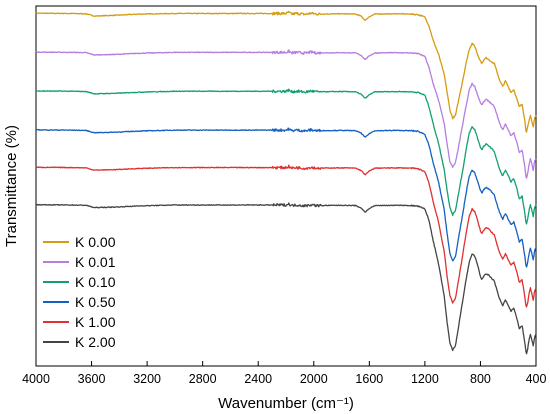 This screenshot has height=414, width=550. I want to click on legend-label: K 0.10, so click(95, 282).